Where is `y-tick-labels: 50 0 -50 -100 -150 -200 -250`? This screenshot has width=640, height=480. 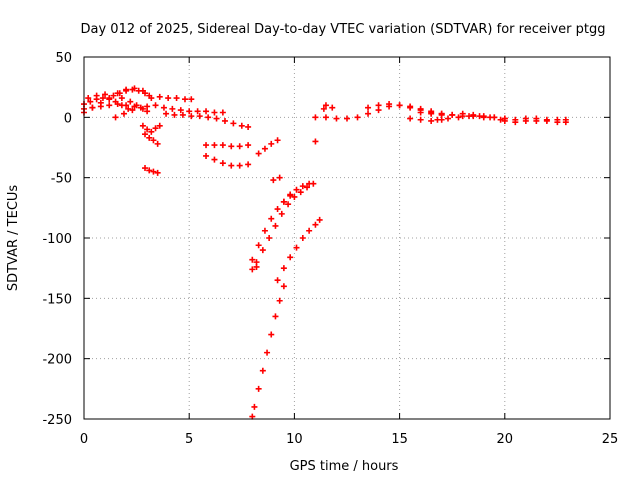
y-tick-labels: 50 0 -50 -100 -150 -200 -250 is located at coordinates (57, 239).